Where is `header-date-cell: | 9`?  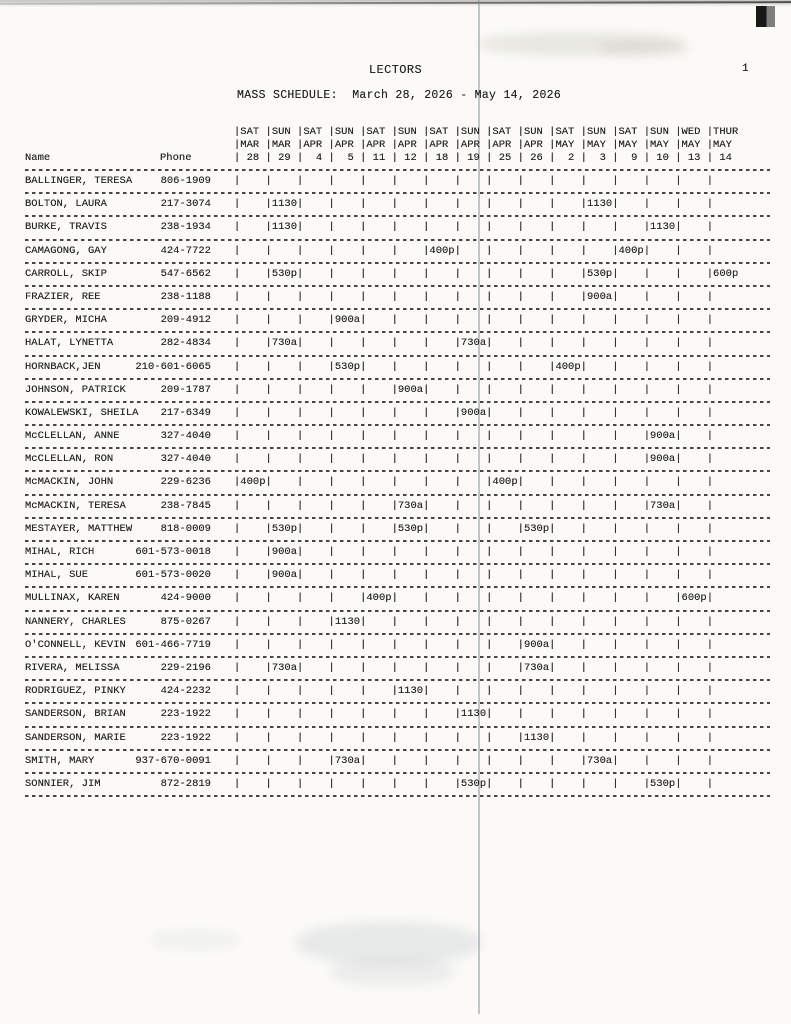 header-date-cell: | 9 is located at coordinates (628, 158).